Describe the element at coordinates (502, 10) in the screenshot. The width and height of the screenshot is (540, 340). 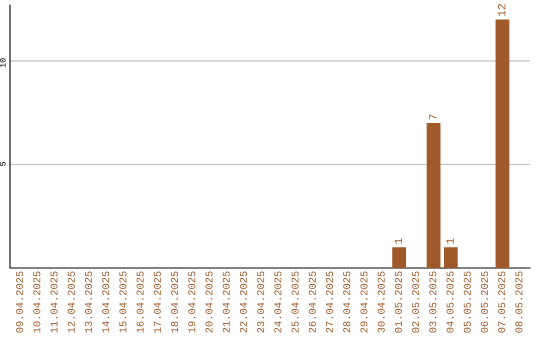
I see `data-label: 12` at that location.